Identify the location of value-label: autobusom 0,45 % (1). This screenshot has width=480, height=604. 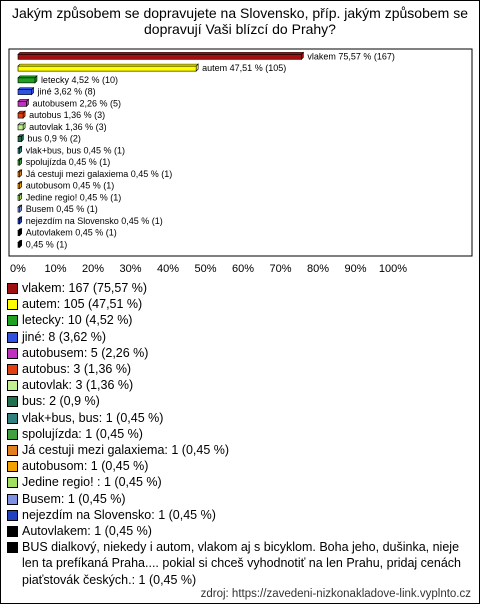
(70, 186).